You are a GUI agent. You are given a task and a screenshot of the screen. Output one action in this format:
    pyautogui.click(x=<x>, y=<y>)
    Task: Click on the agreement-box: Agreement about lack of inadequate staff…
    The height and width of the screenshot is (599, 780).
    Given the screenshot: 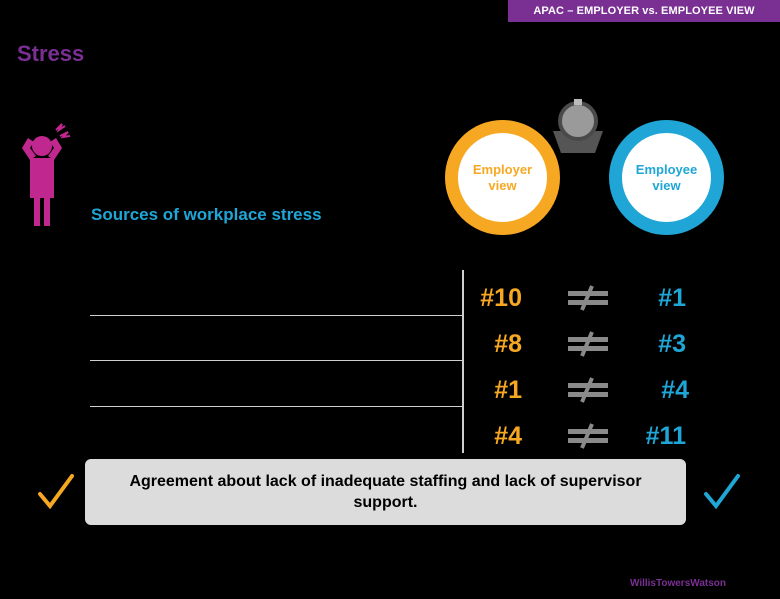 What is the action you would take?
    pyautogui.click(x=385, y=492)
    